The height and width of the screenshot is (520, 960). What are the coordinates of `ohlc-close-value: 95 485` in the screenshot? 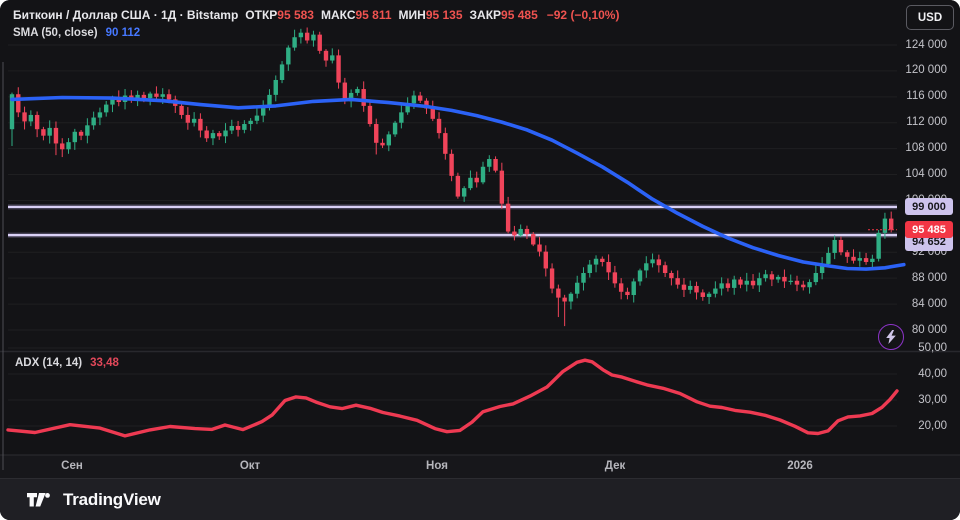 It's located at (519, 15).